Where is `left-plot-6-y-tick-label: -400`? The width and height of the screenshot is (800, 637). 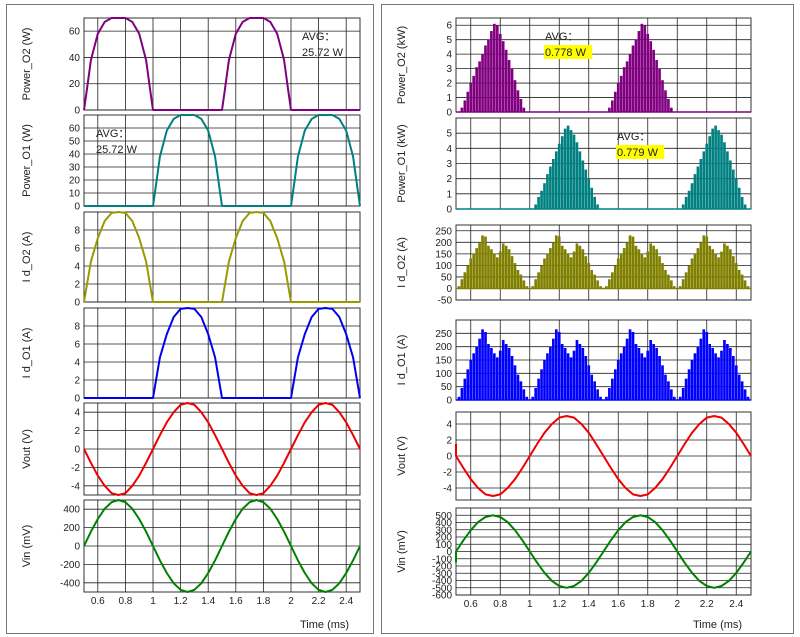
left-plot-6-y-tick-label: -400 is located at coordinates (70, 583).